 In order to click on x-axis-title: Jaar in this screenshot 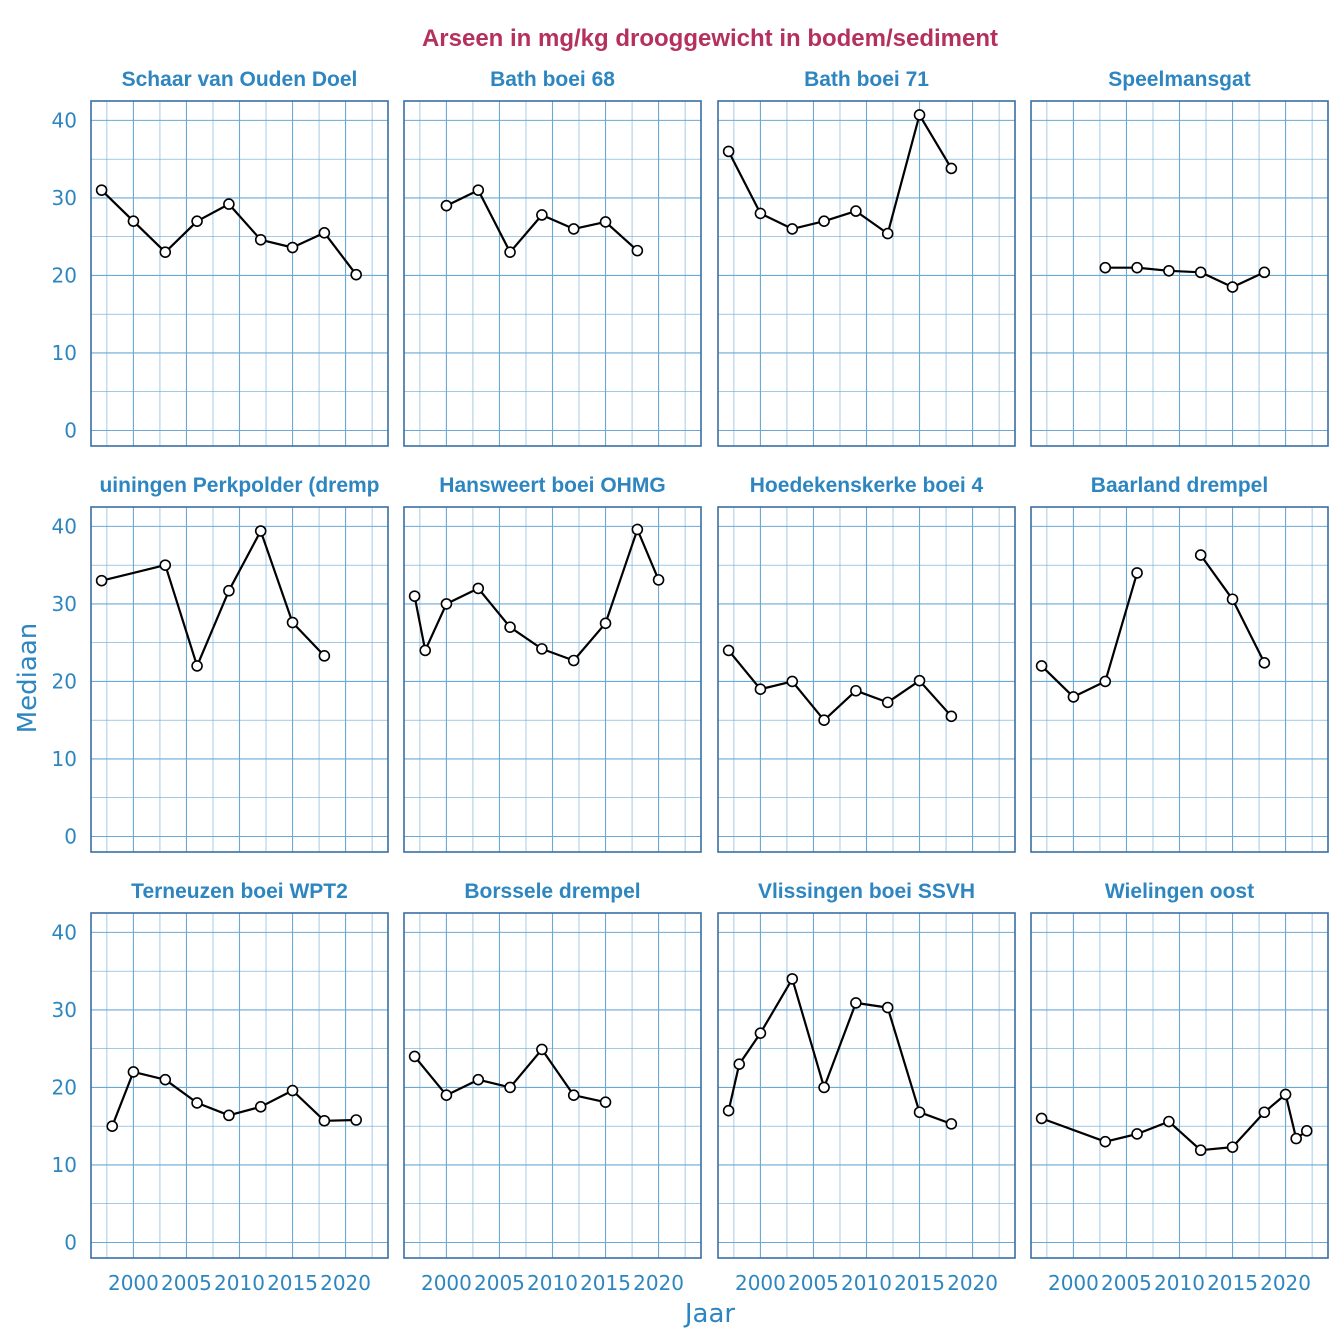, I will do `click(709, 1314)`.